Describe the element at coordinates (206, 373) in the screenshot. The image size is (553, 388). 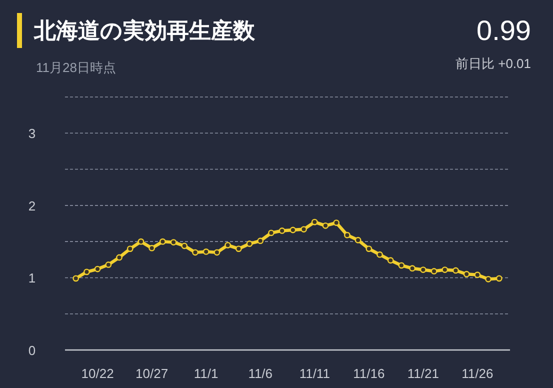
I see `x-tick-label: 11/1` at that location.